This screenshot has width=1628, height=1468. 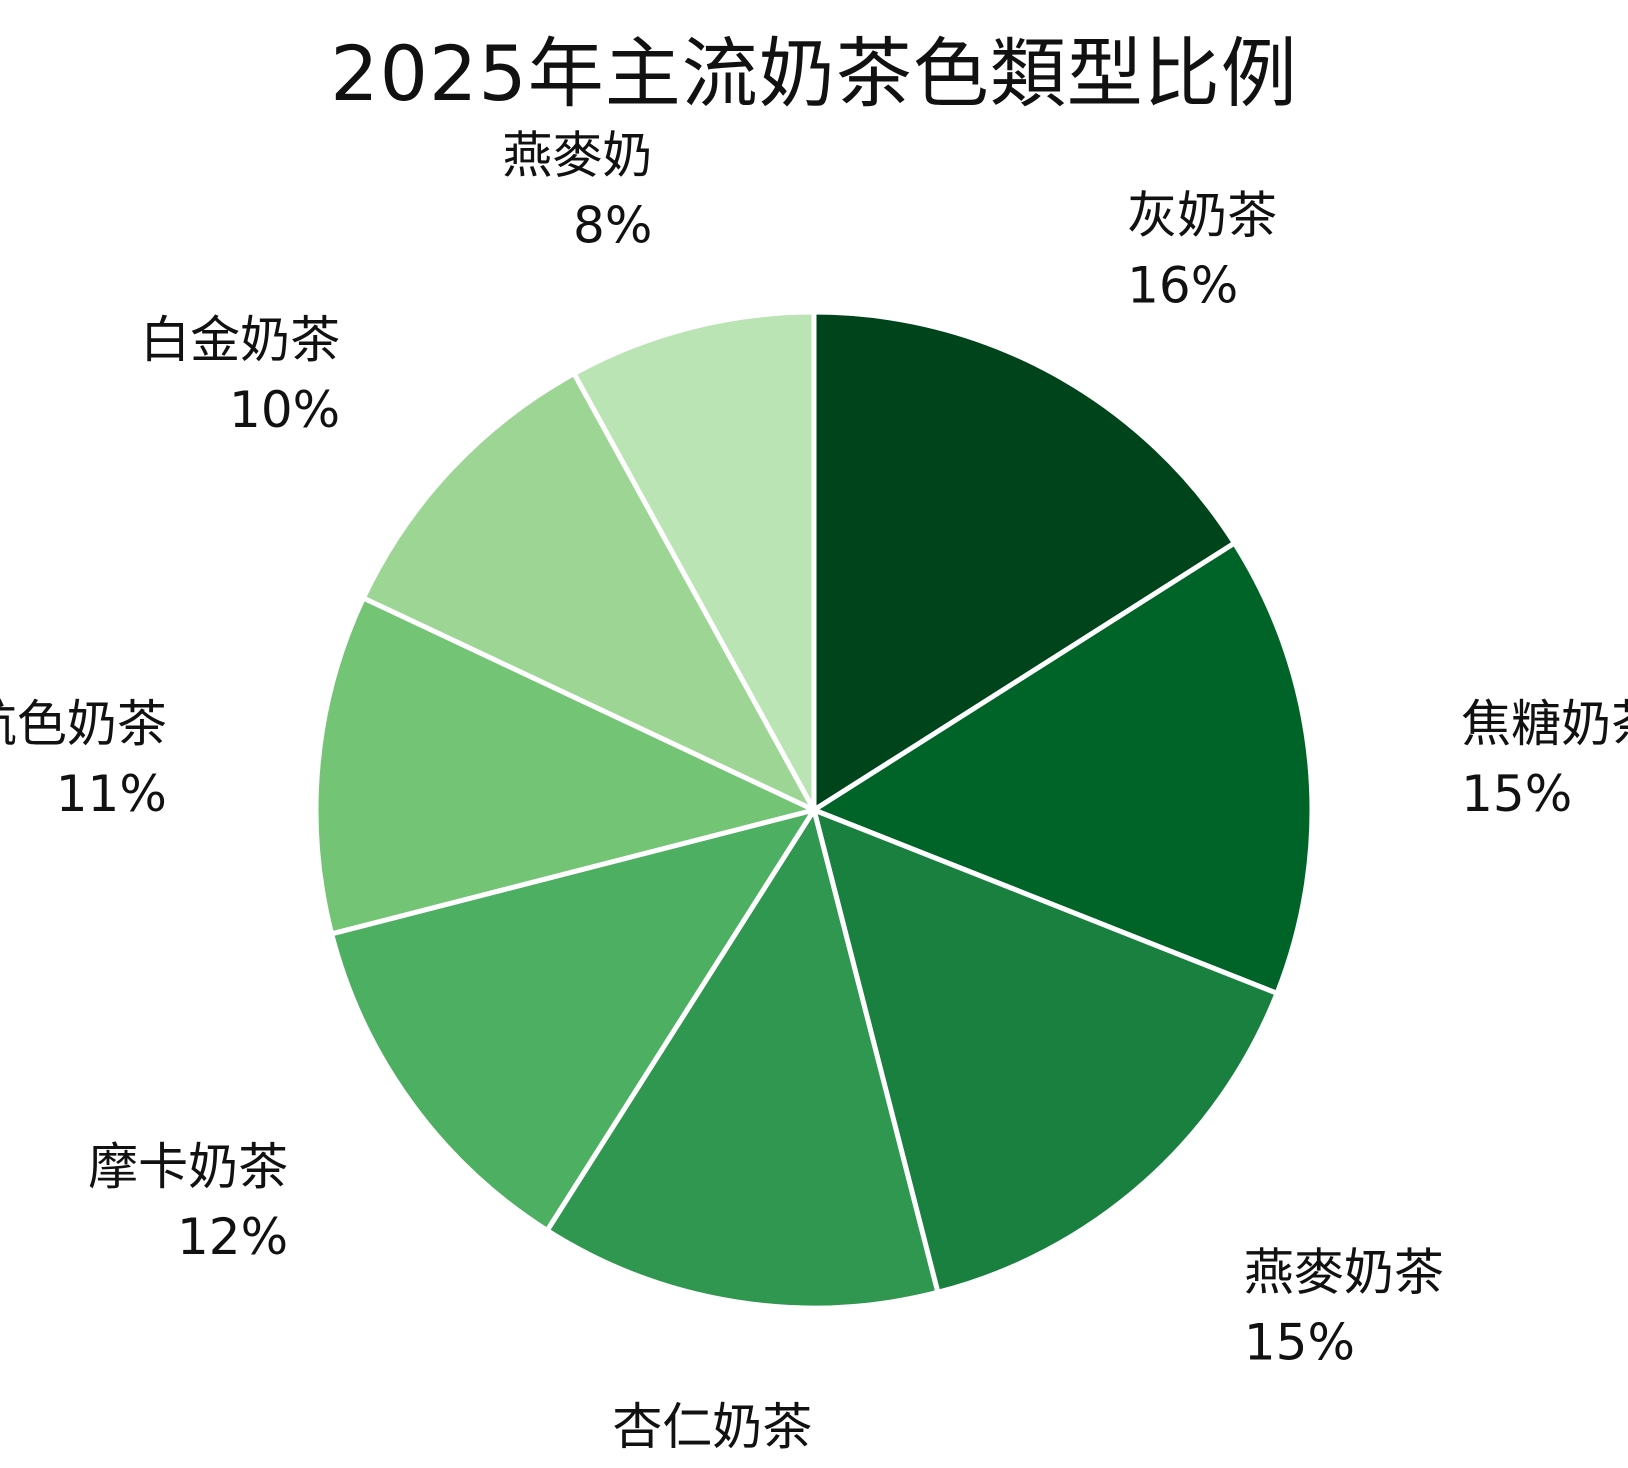 I want to click on slice-value-label: 12%, so click(x=232, y=1237).